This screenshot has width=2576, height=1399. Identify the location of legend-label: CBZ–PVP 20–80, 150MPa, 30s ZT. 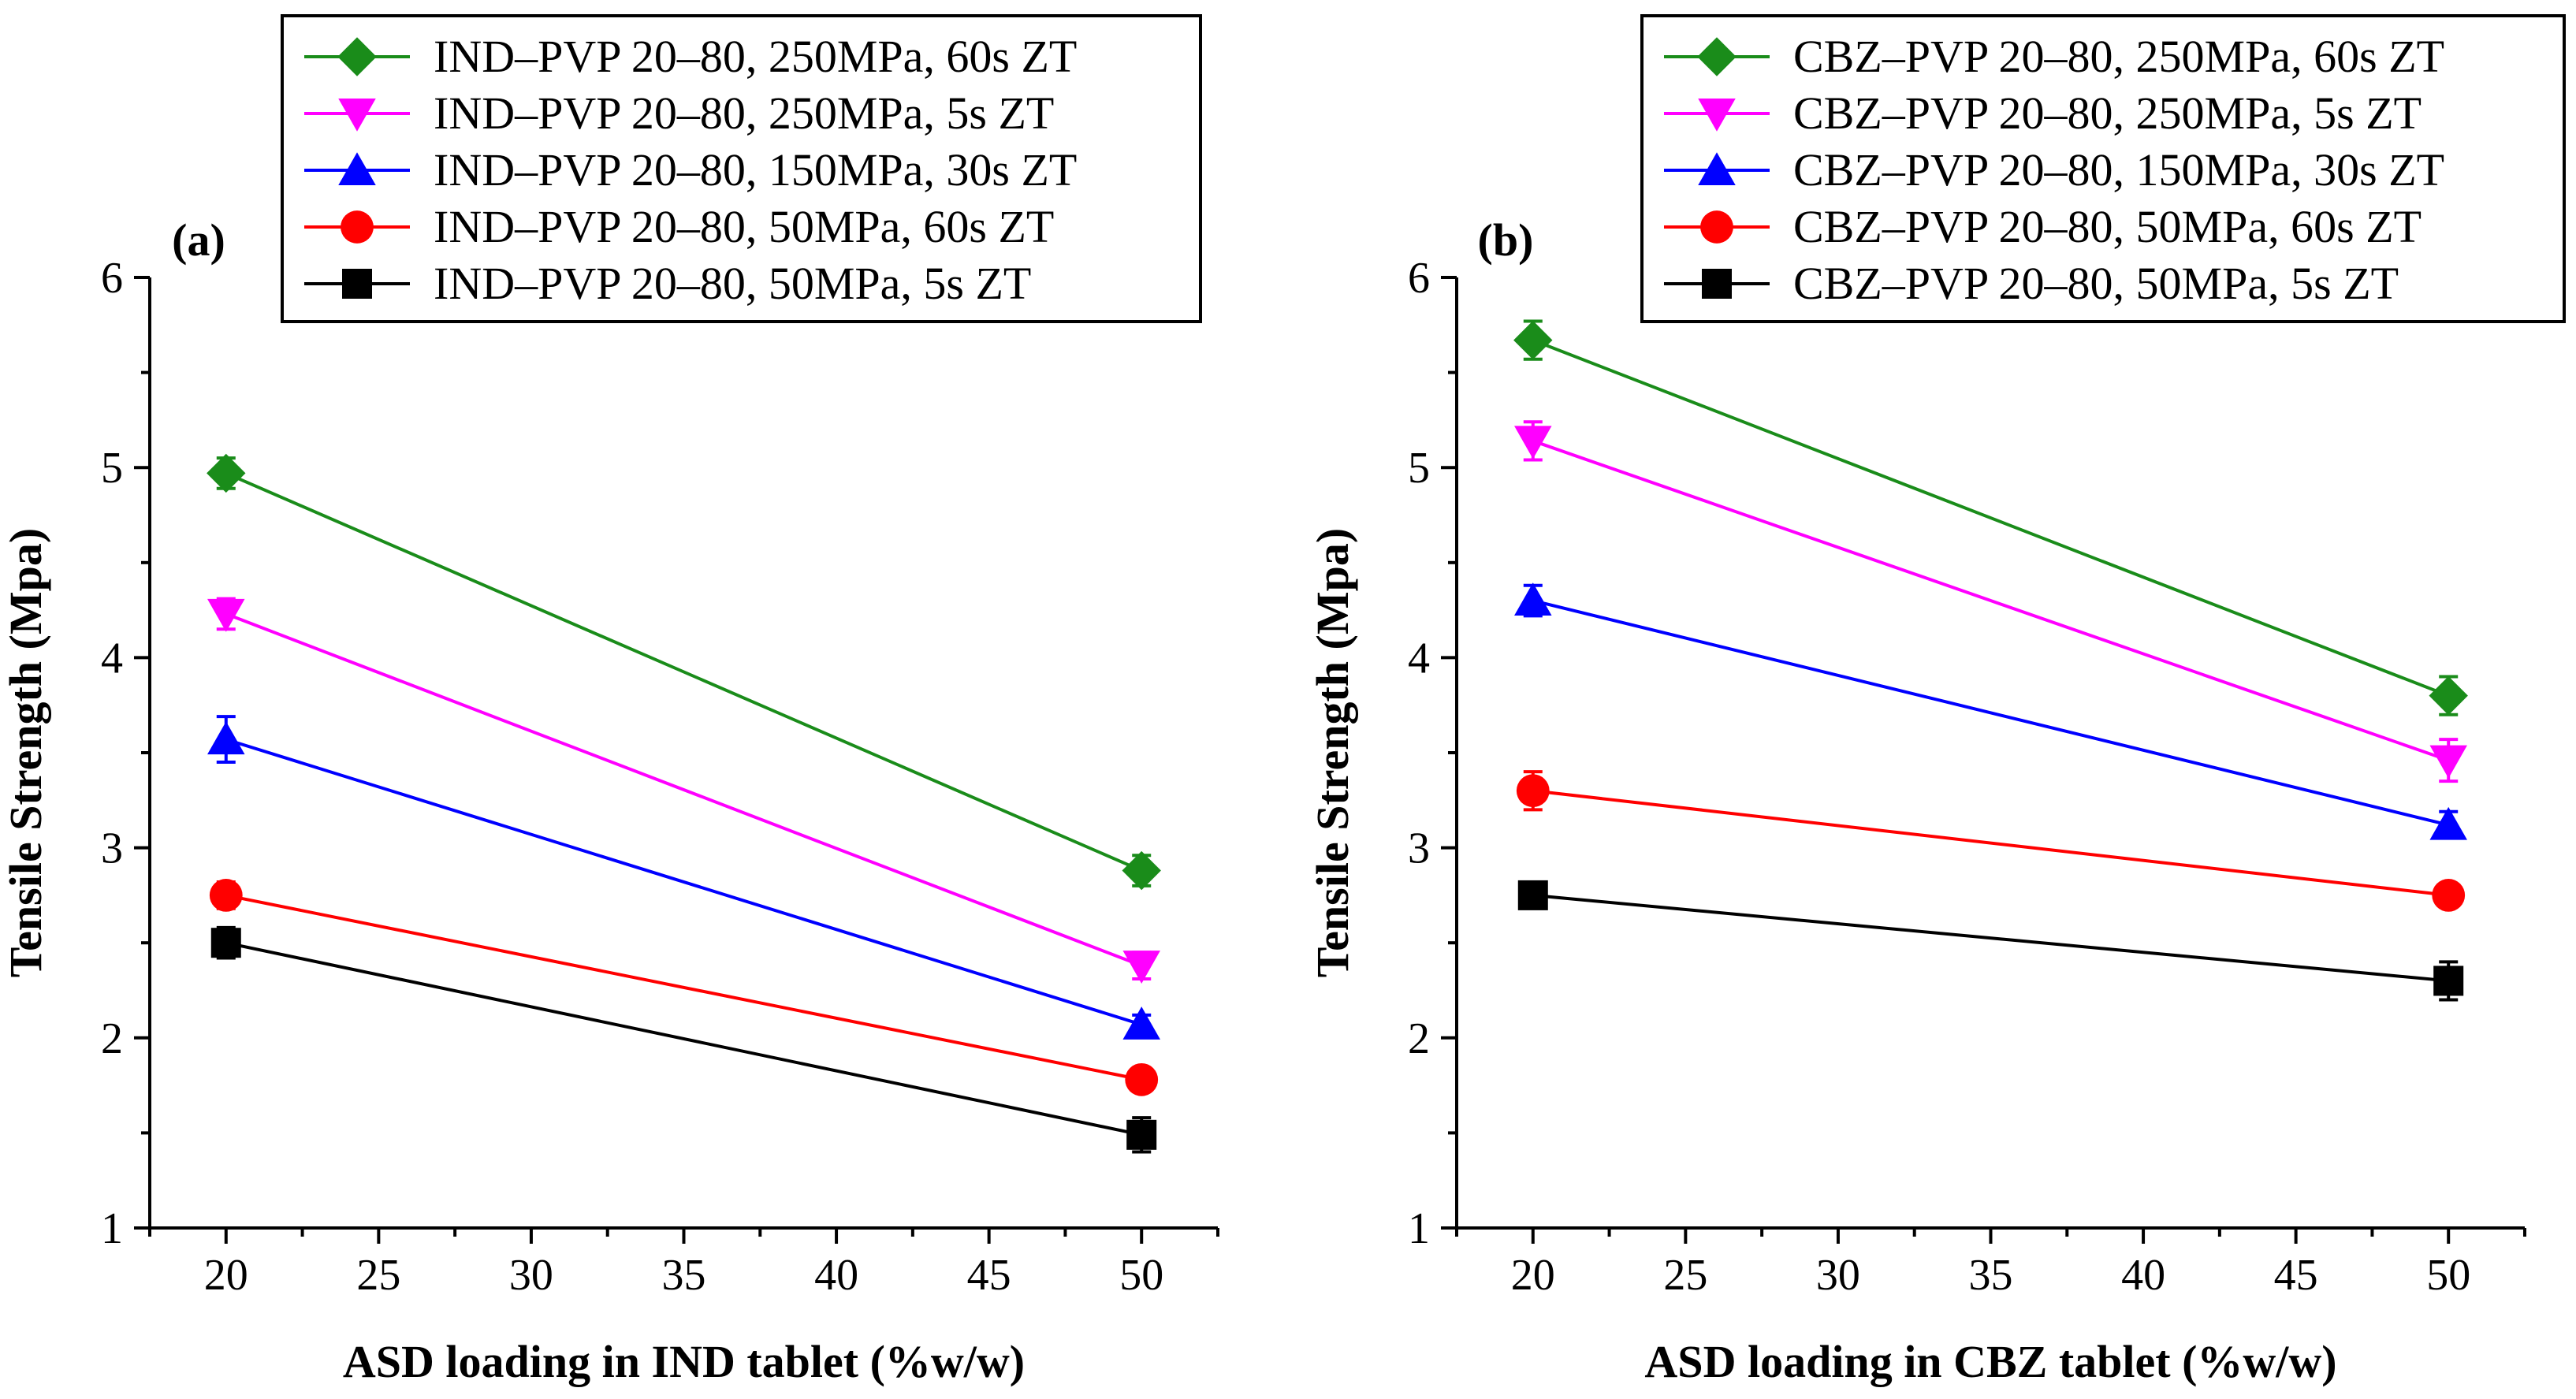
(2118, 169).